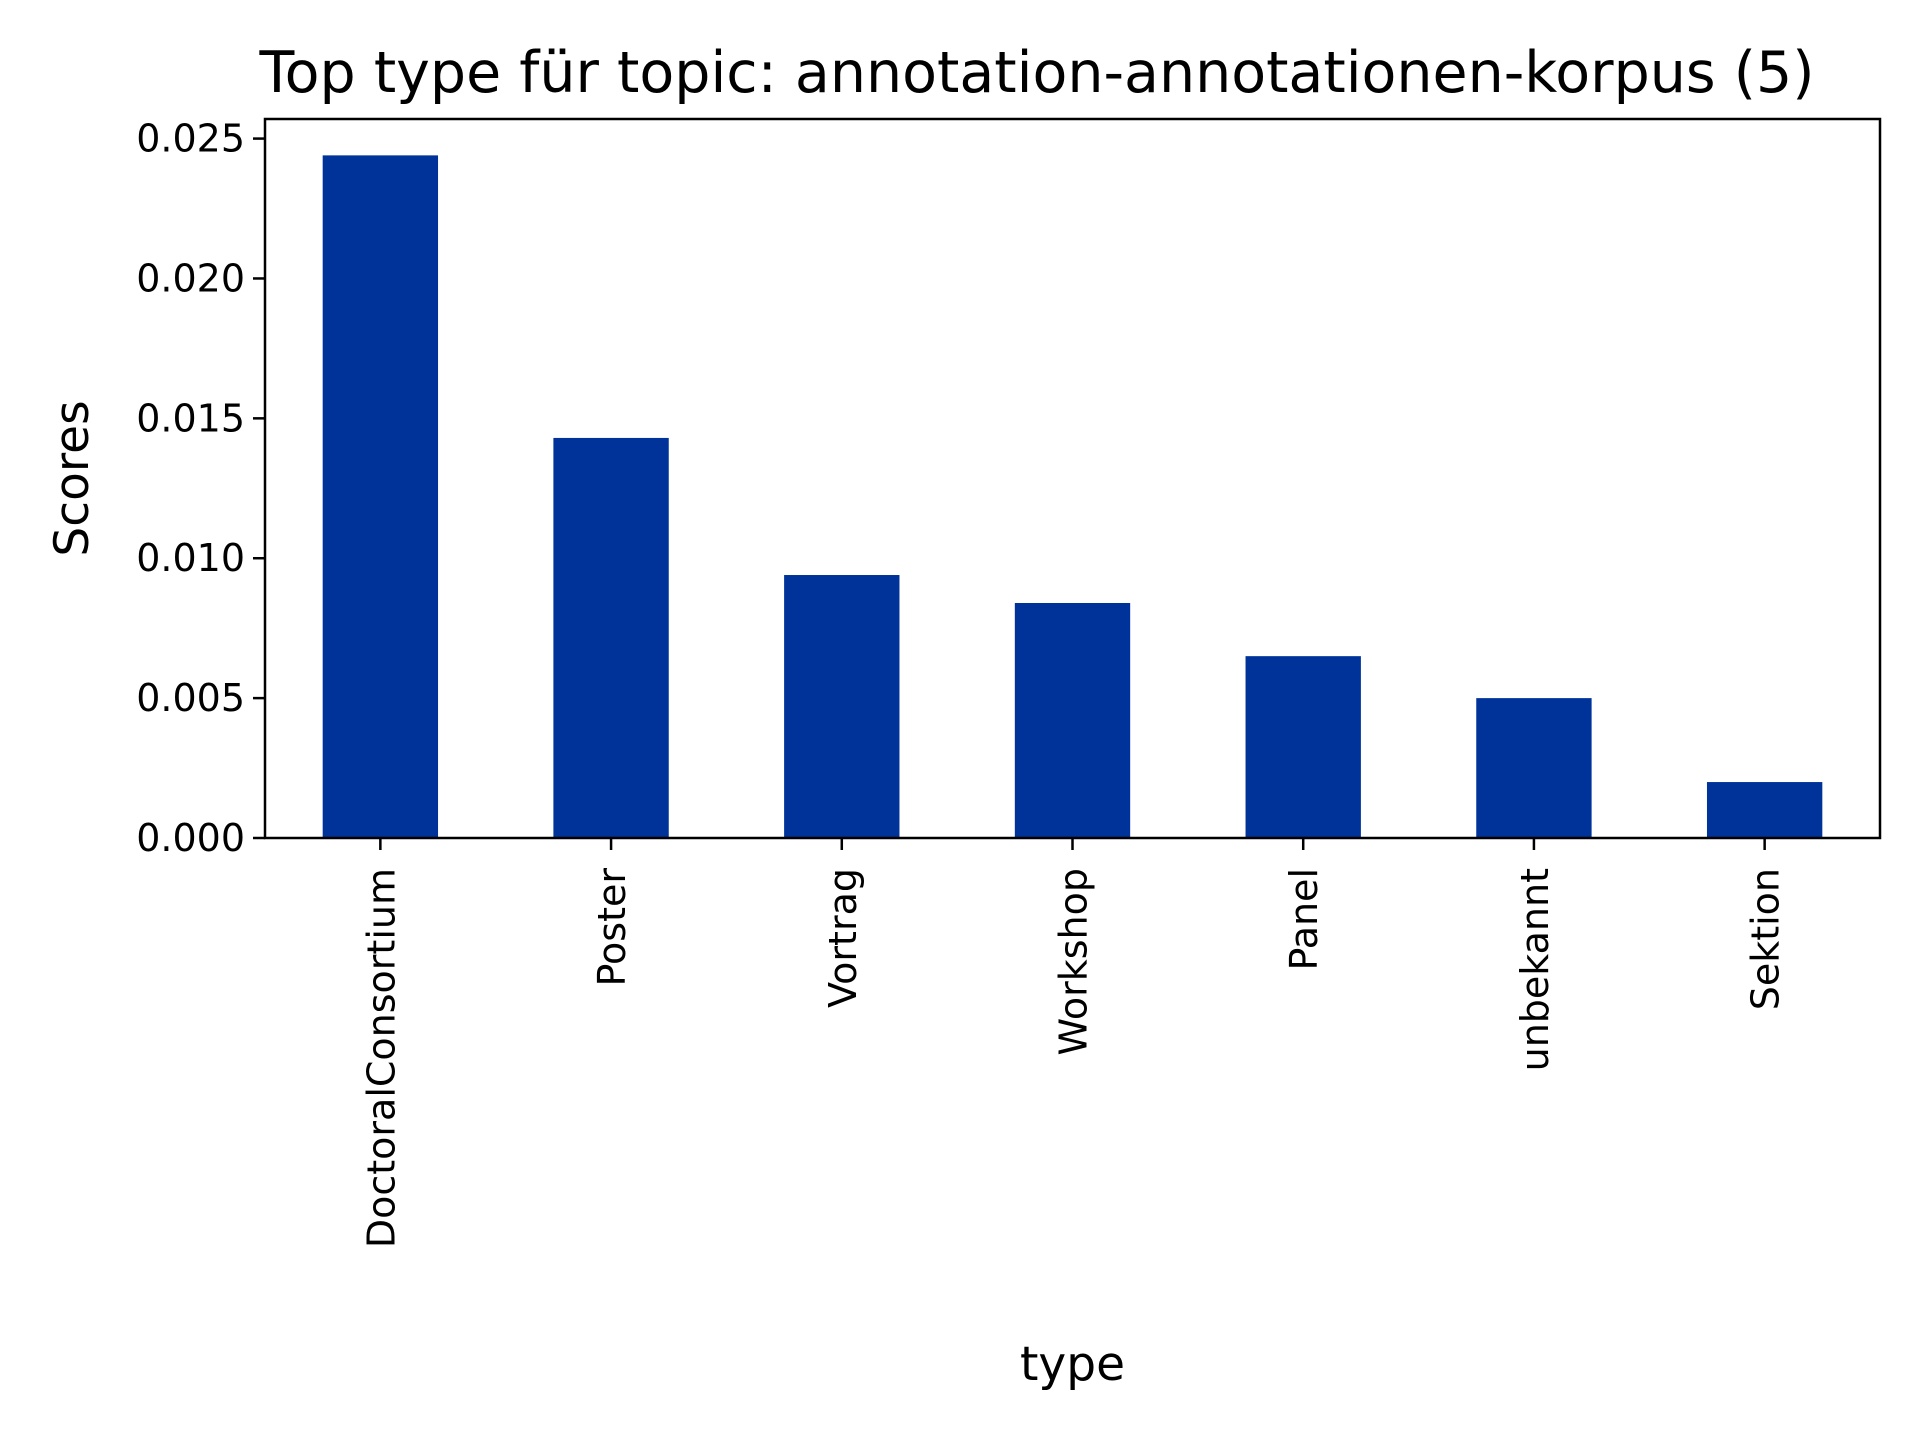 The height and width of the screenshot is (1440, 1920). What do you see at coordinates (190, 278) in the screenshot?
I see `y-tick-label: 0.020` at bounding box center [190, 278].